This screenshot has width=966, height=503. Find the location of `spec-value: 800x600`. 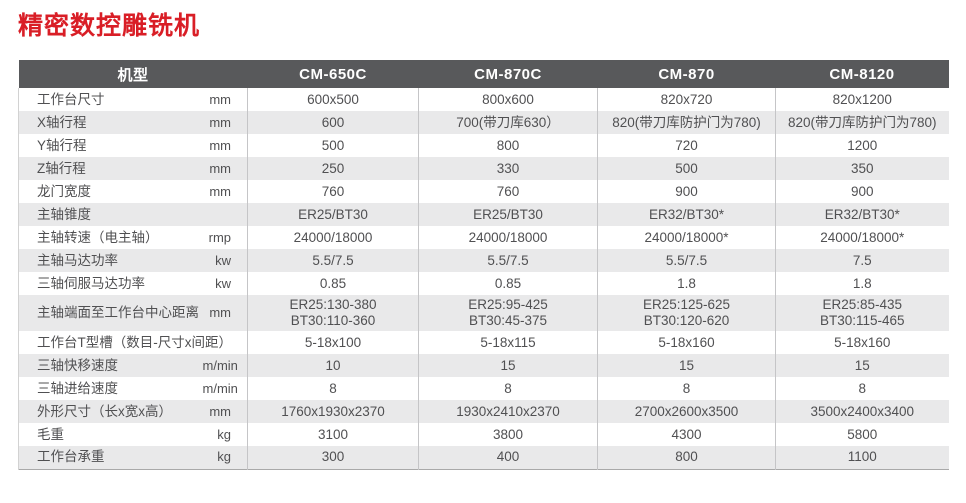

spec-value: 800x600 is located at coordinates (508, 99).